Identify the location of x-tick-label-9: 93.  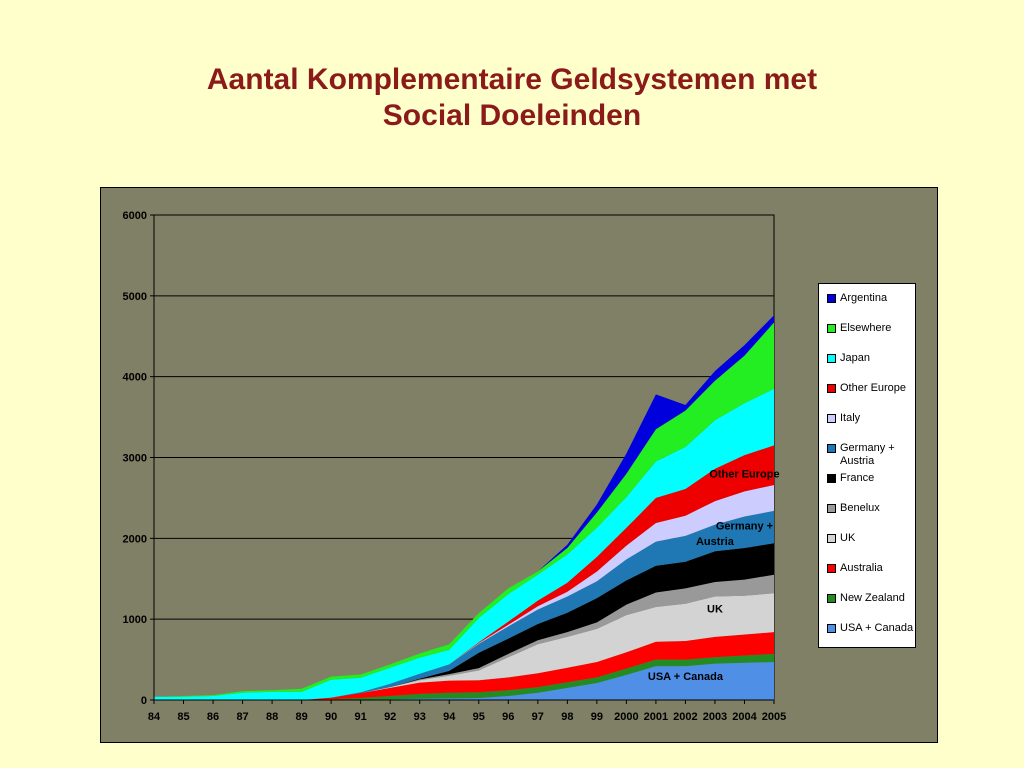
(420, 717).